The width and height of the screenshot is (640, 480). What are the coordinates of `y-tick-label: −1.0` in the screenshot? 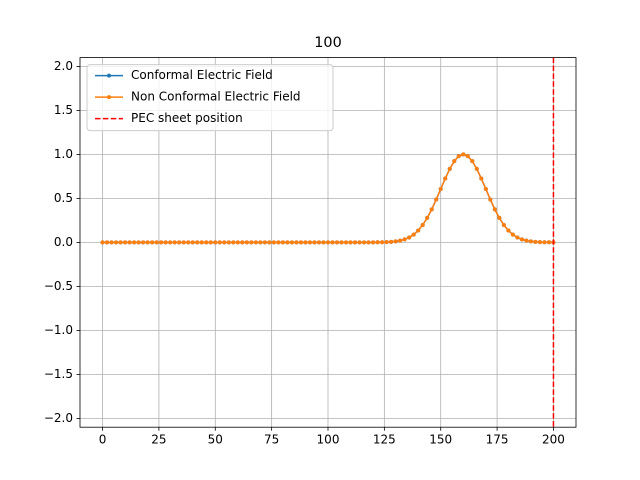 It's located at (58, 330).